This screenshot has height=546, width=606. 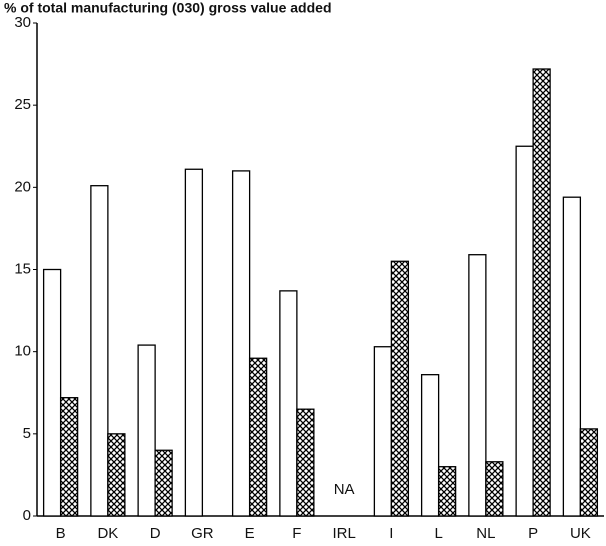 What do you see at coordinates (22, 186) in the screenshot?
I see `y-tick-label: 20` at bounding box center [22, 186].